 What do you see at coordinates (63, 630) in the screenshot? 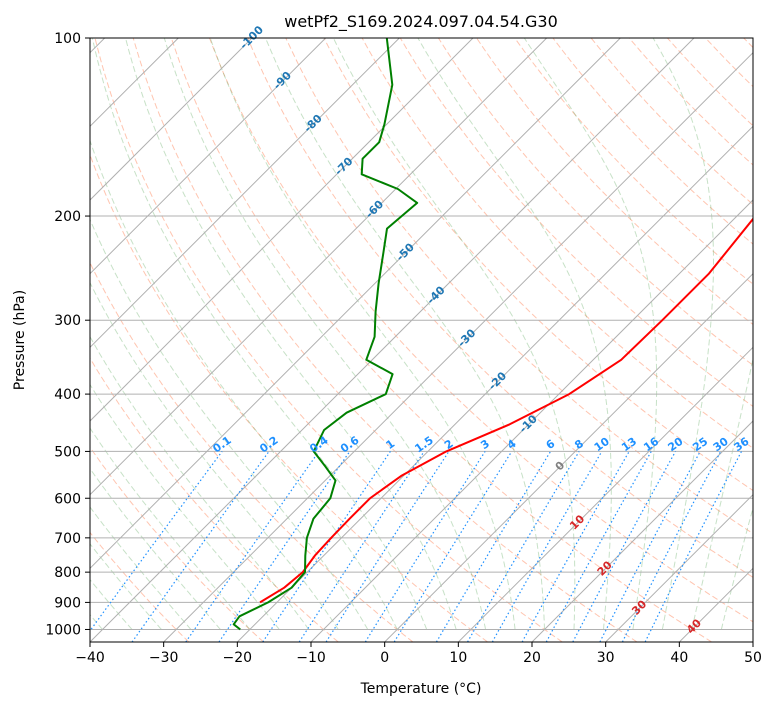
I see `y-tick-label: 1000` at bounding box center [63, 630].